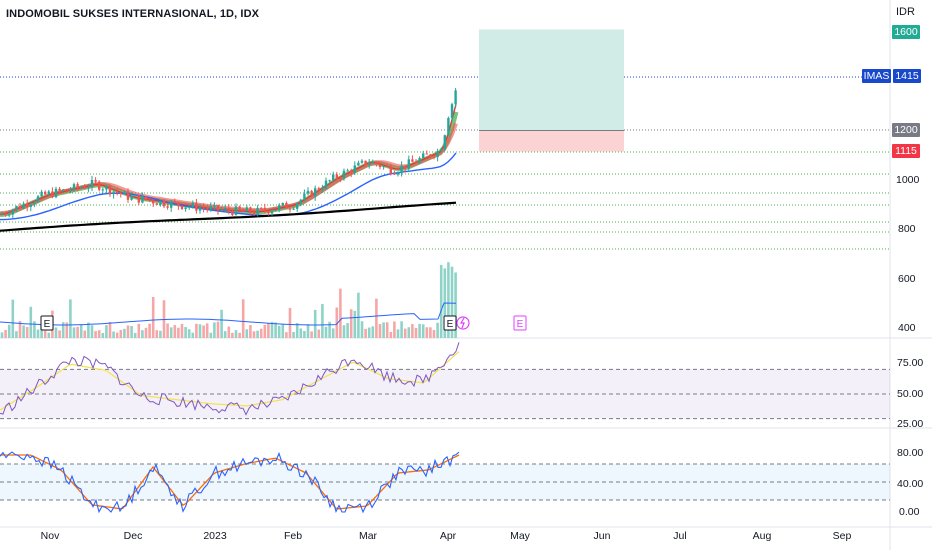 The height and width of the screenshot is (550, 932). Describe the element at coordinates (910, 453) in the screenshot. I see `stoch-tick: 80.00` at that location.